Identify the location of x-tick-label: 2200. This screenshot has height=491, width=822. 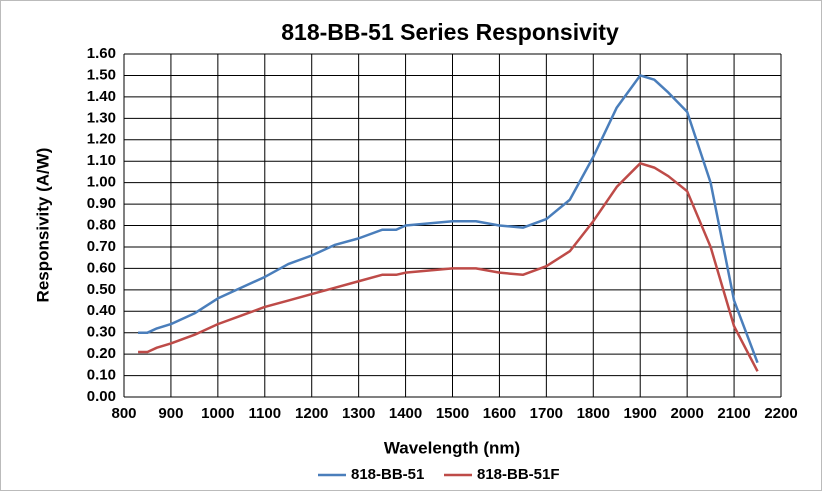
(780, 413).